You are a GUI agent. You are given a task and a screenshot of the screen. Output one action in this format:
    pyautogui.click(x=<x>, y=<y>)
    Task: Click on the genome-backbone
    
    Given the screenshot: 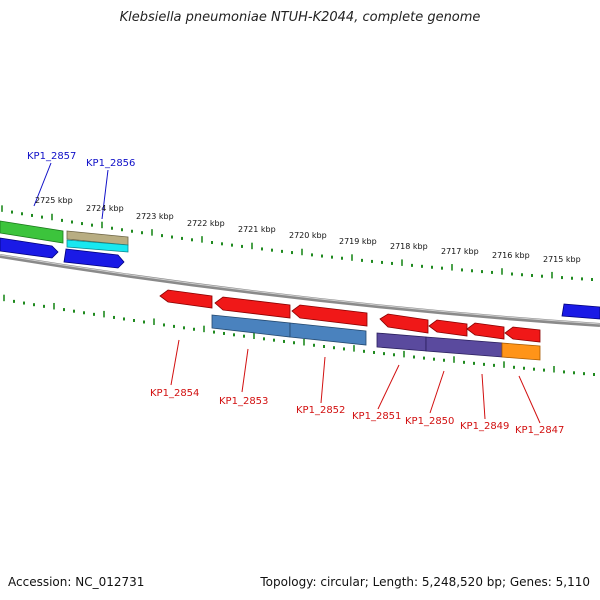 What is the action you would take?
    pyautogui.click(x=300, y=290)
    